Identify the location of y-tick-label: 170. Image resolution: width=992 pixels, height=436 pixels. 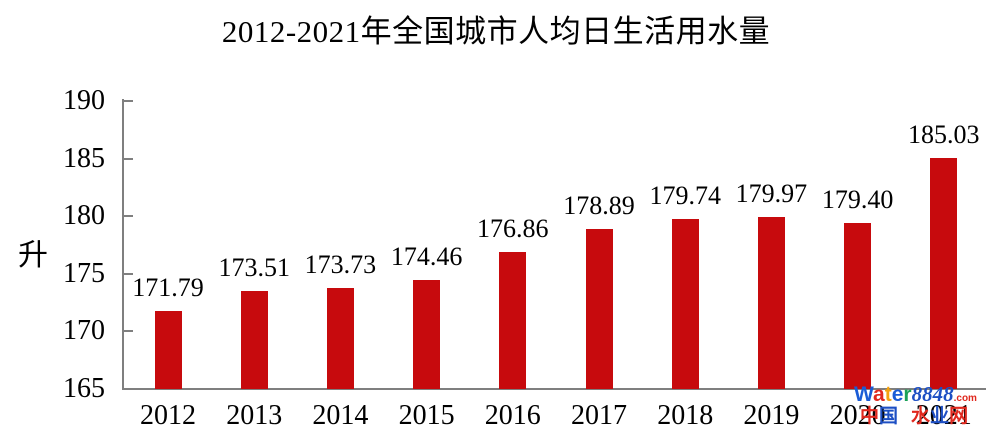
(84, 331).